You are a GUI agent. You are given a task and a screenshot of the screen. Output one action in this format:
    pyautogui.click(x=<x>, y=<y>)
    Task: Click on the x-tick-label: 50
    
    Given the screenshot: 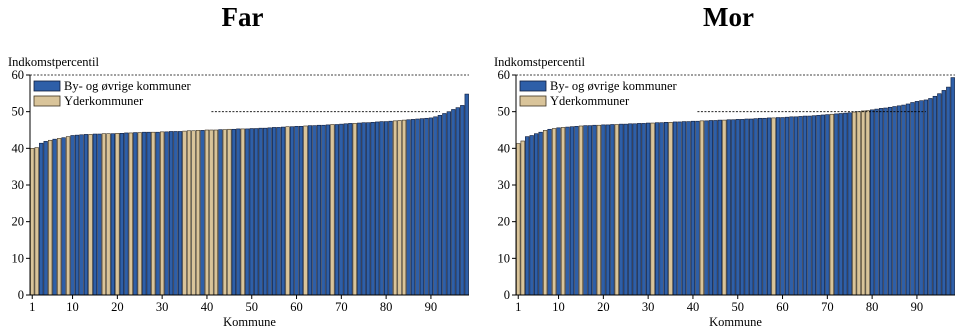 What is the action you would take?
    pyautogui.click(x=737, y=307)
    